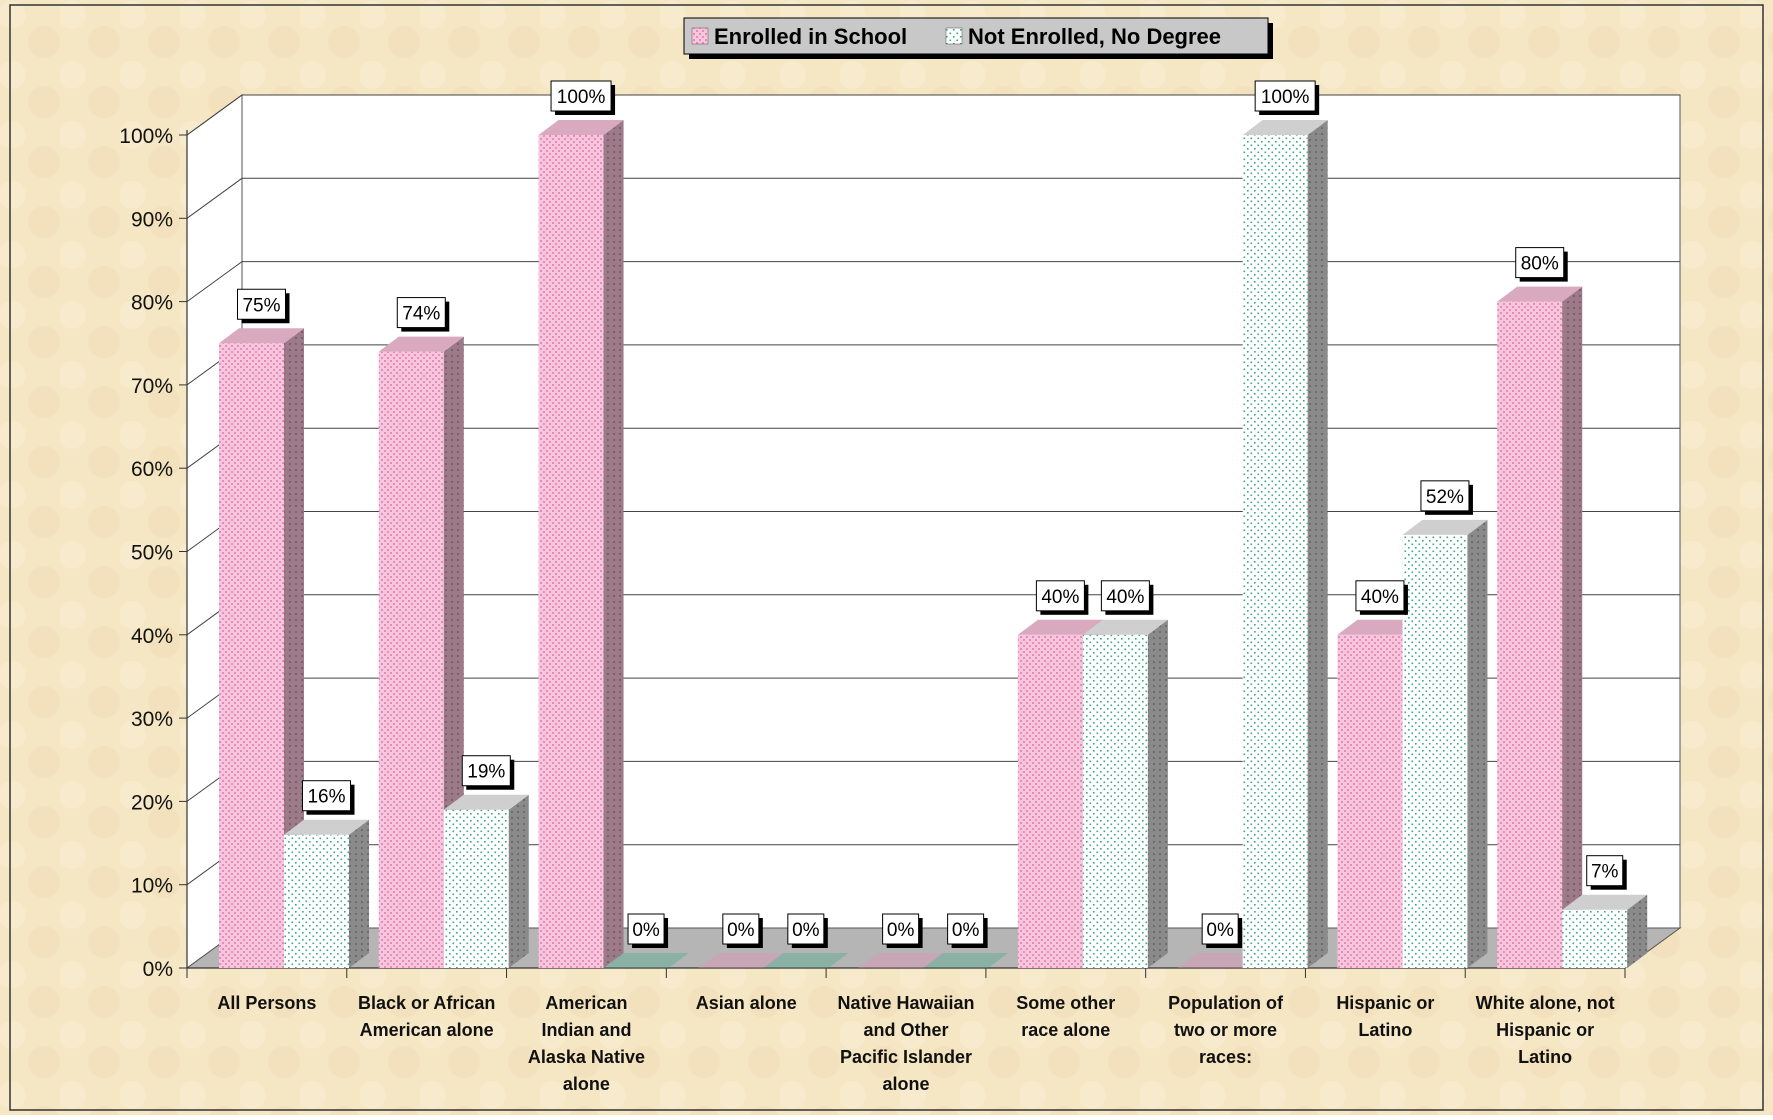  Describe the element at coordinates (1545, 1057) in the screenshot. I see `x-category-label: Latino` at that location.